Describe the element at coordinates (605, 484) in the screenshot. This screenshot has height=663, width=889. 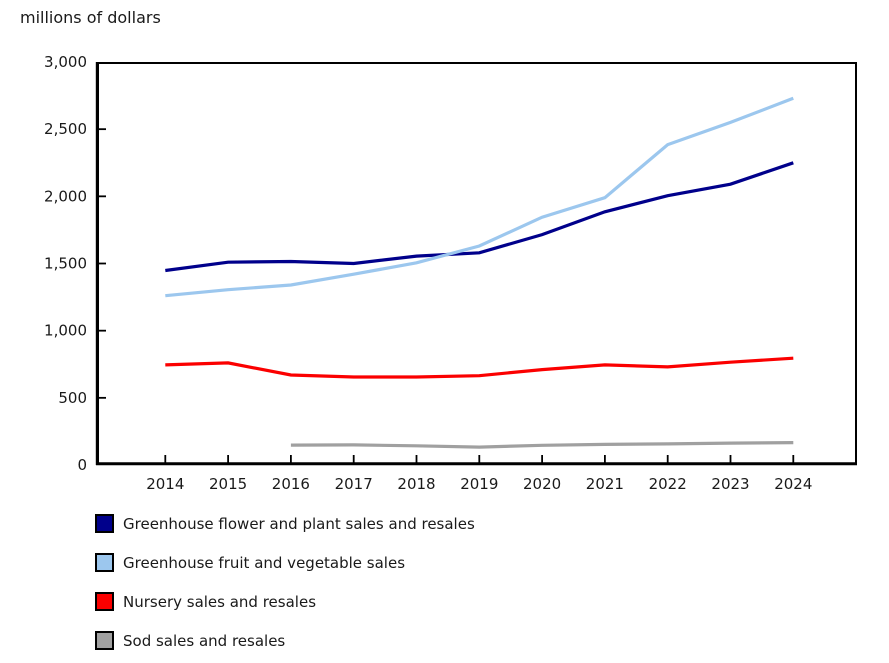
I see `svg-text: 2021` at that location.